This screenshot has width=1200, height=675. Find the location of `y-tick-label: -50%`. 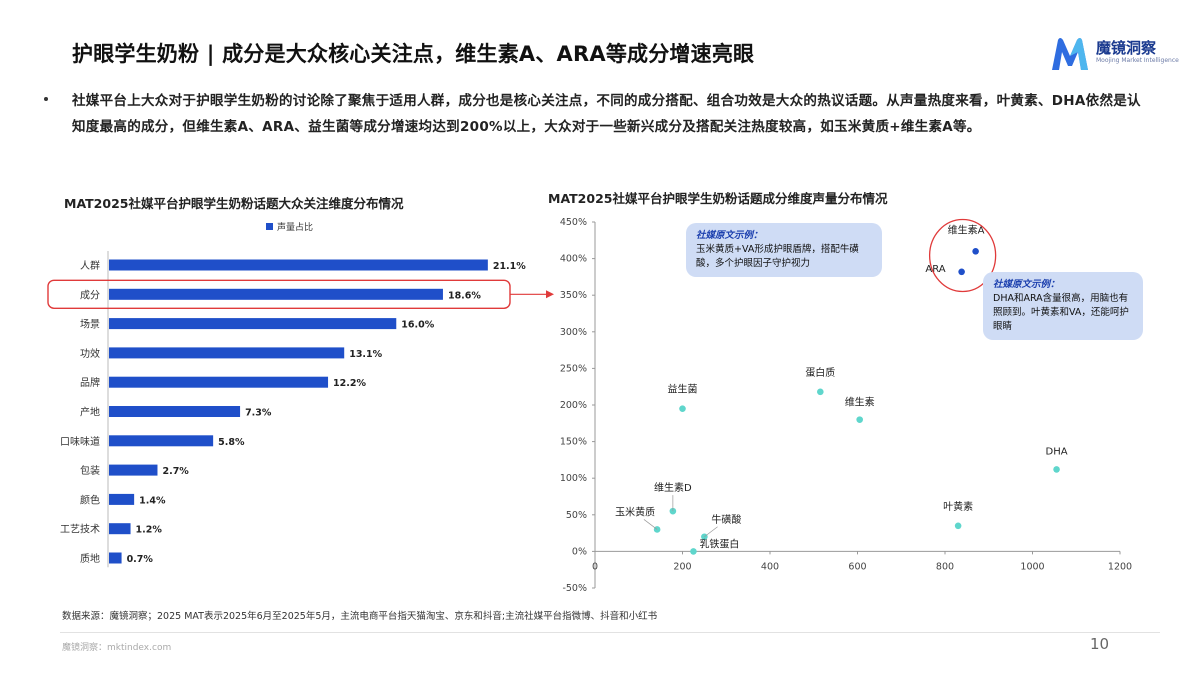

y-tick-label: -50% is located at coordinates (574, 588).